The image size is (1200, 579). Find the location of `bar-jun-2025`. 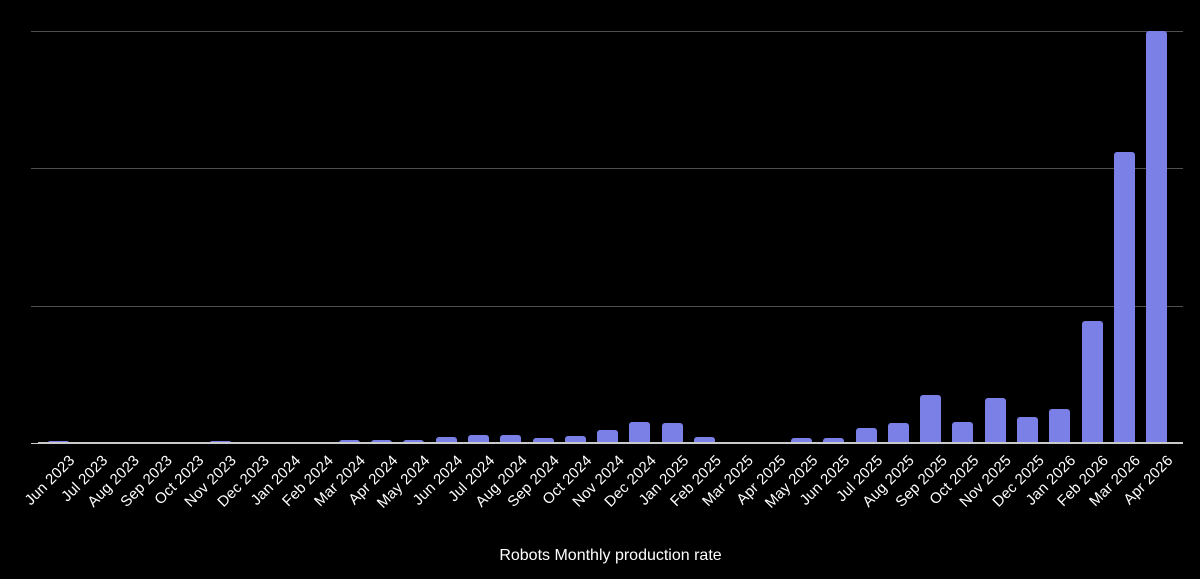

bar-jun-2025 is located at coordinates (834, 440).